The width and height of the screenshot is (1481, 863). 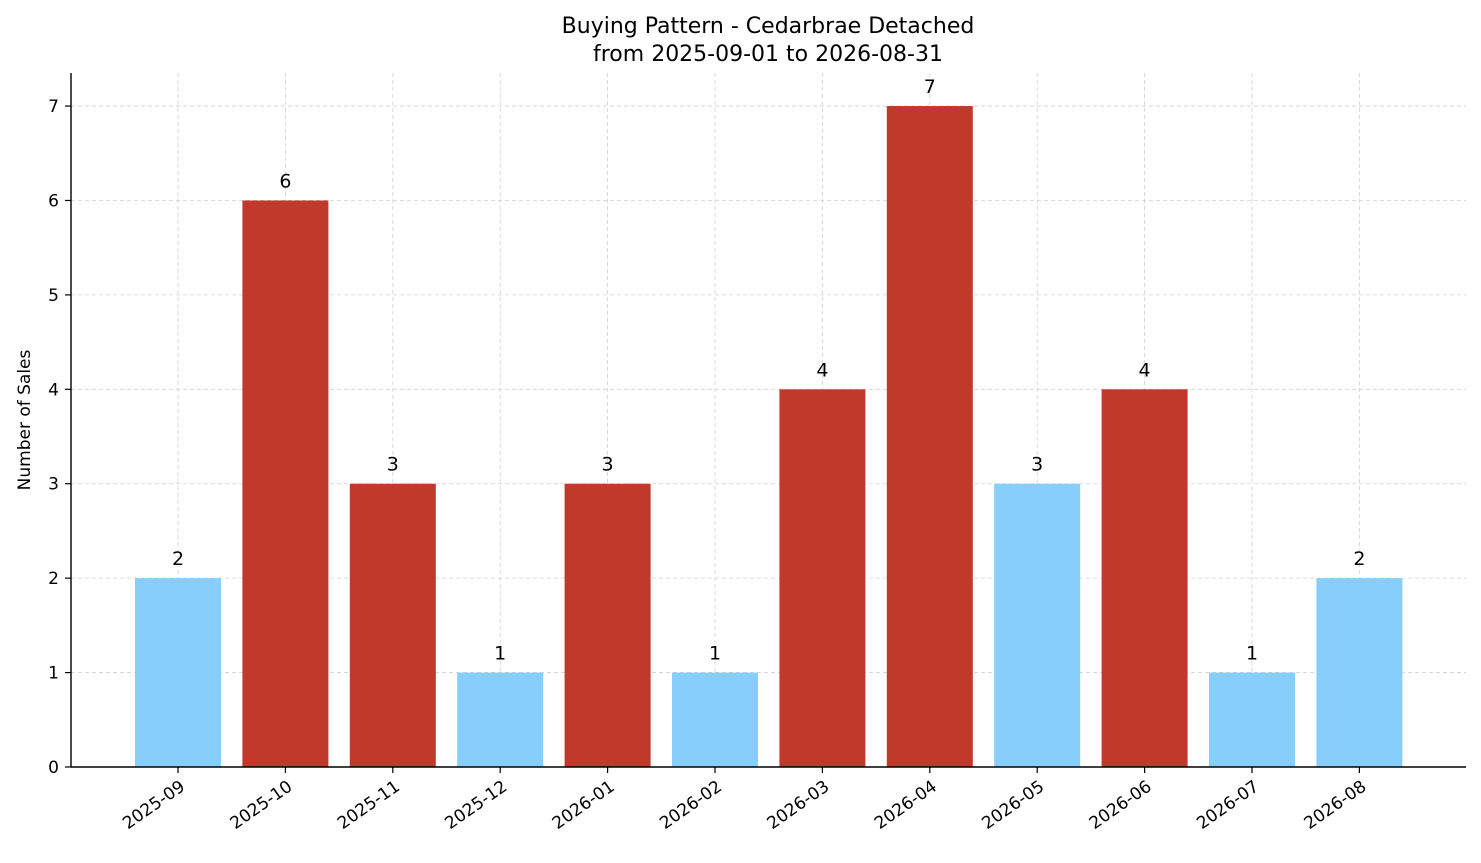 I want to click on y-tick-label: 4, so click(x=53, y=390).